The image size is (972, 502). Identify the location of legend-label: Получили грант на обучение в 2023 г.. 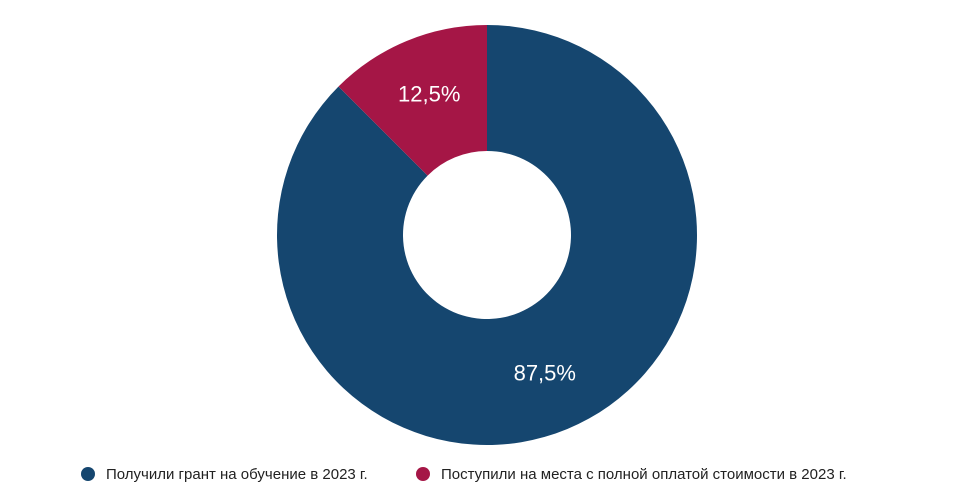
(237, 474).